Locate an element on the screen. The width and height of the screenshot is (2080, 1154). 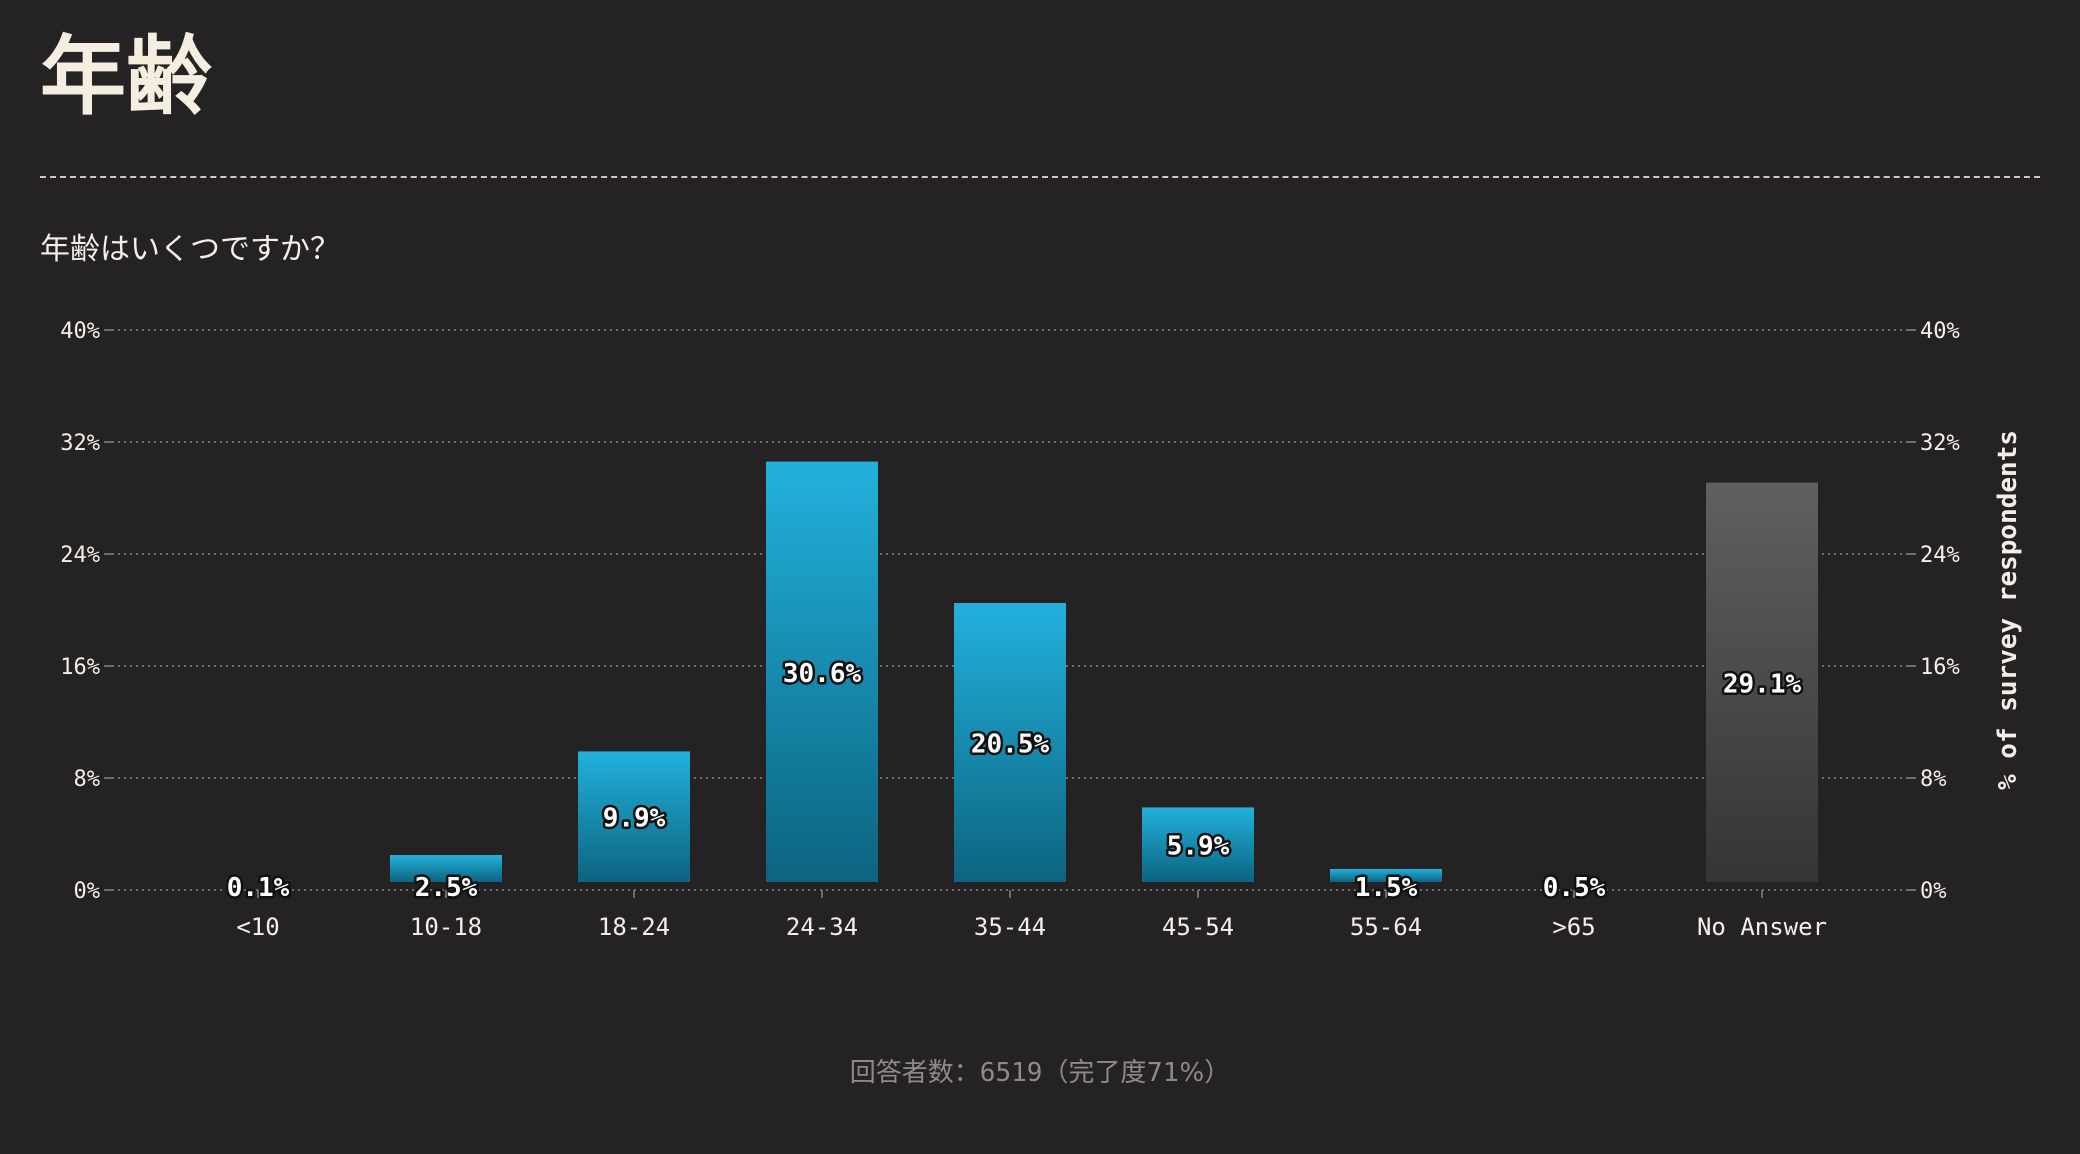
data-label-5: 5.9% is located at coordinates (1198, 847).